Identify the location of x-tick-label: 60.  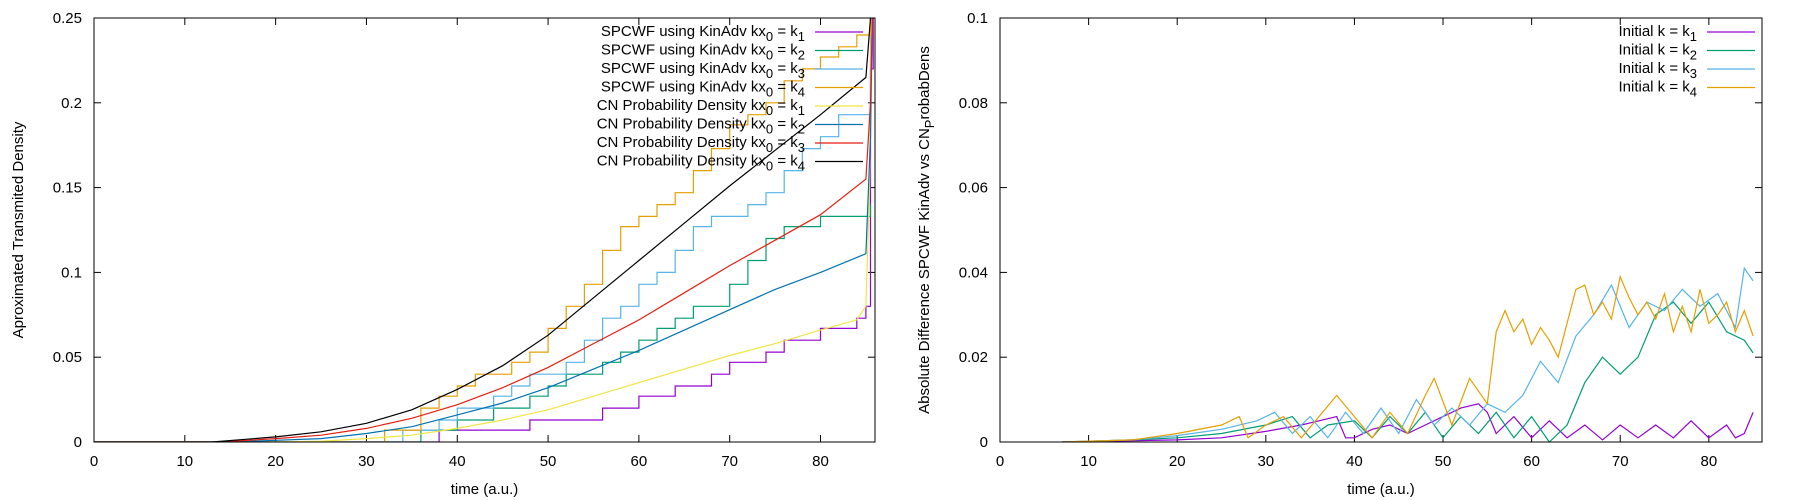
(1531, 461).